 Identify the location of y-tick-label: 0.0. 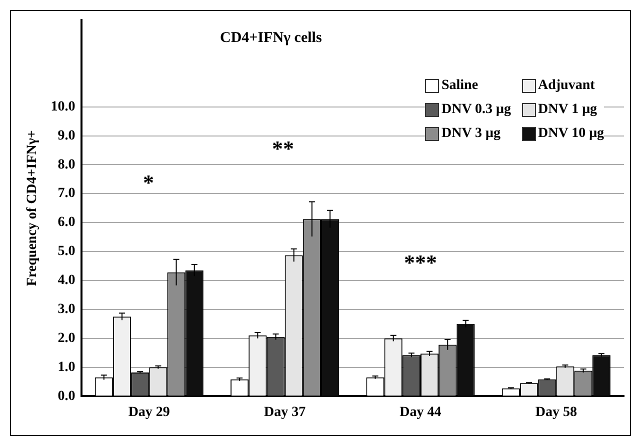
(67, 396).